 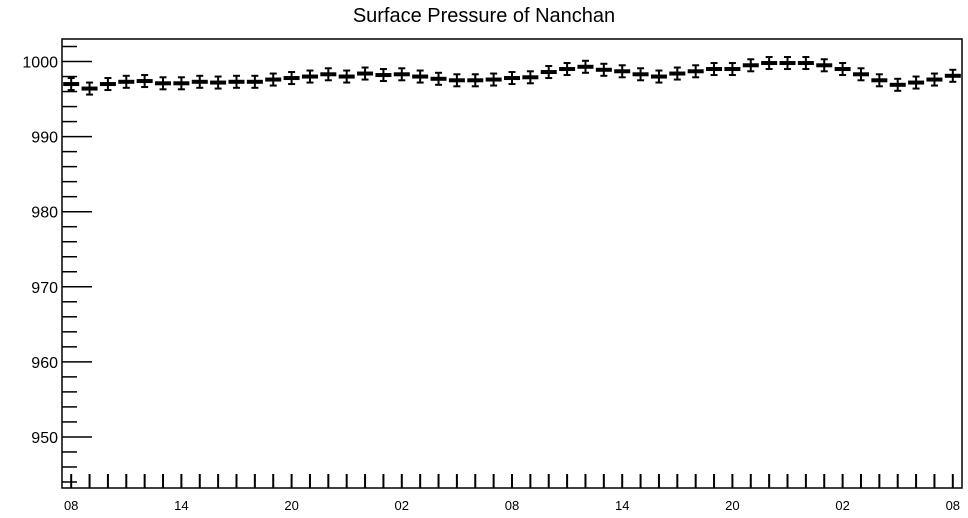 What do you see at coordinates (512, 493) in the screenshot?
I see `x-axis: 08 14 20 02 08 14 20 02 08` at bounding box center [512, 493].